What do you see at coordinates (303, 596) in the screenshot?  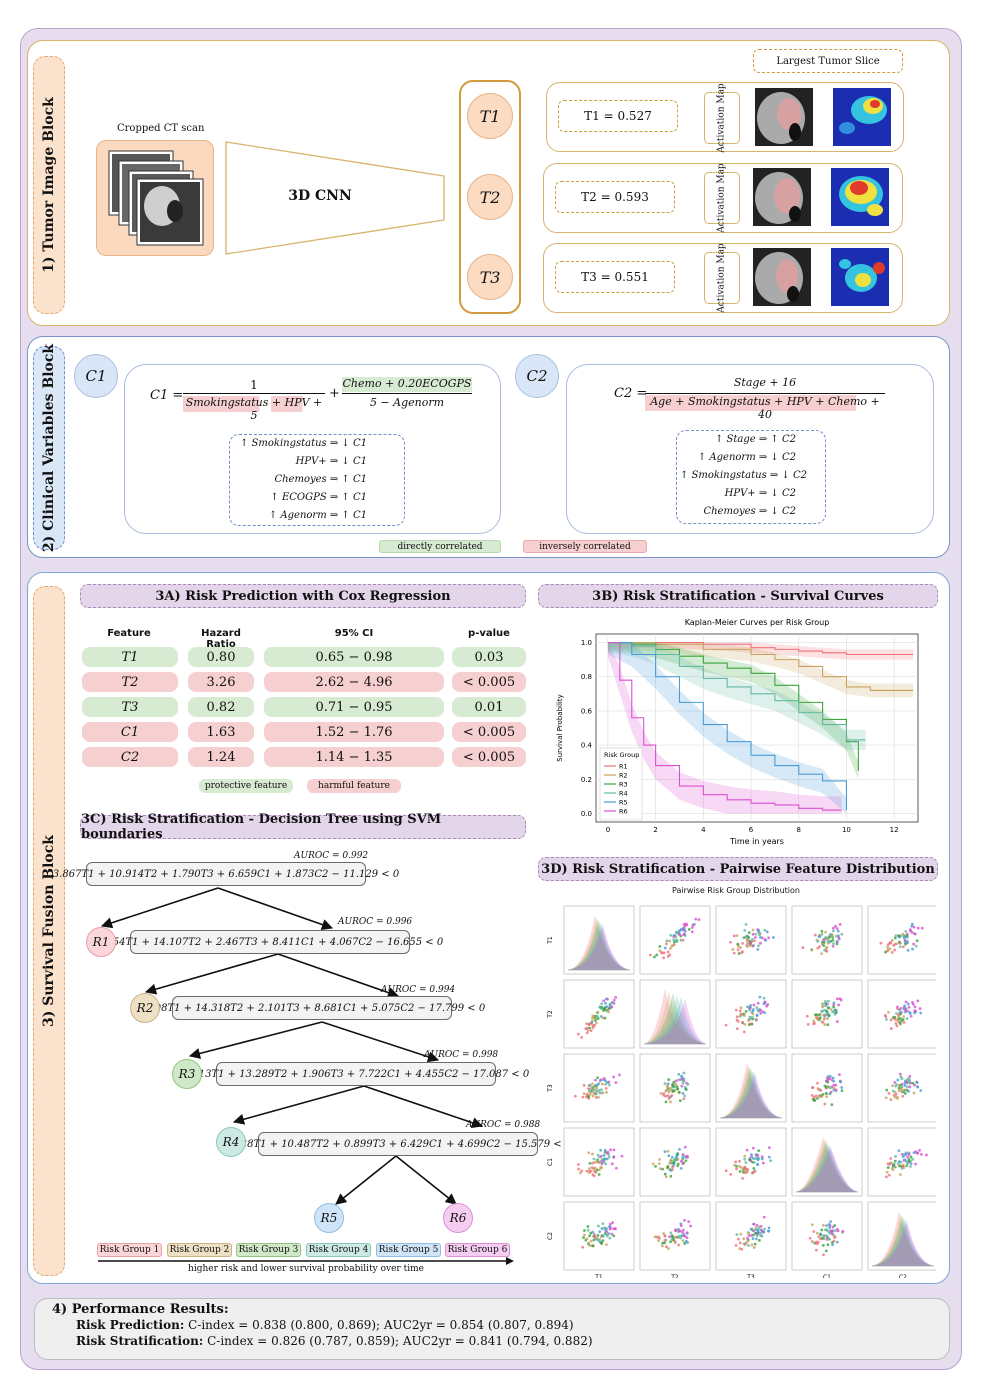 I see `cox-regression-header: 3A) Risk Prediction with Cox Regression` at bounding box center [303, 596].